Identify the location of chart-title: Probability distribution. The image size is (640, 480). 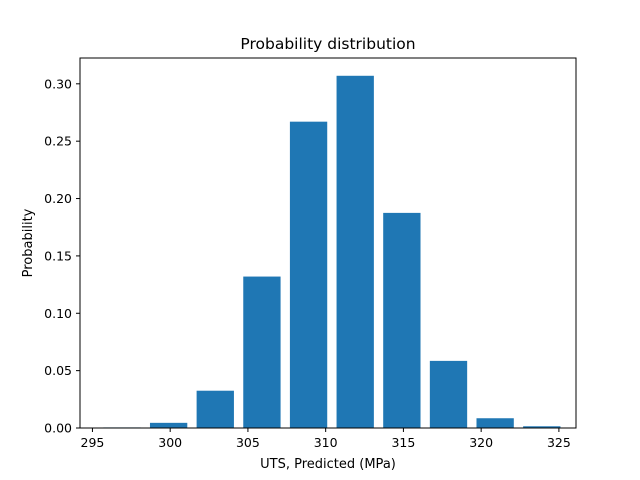
(327, 44).